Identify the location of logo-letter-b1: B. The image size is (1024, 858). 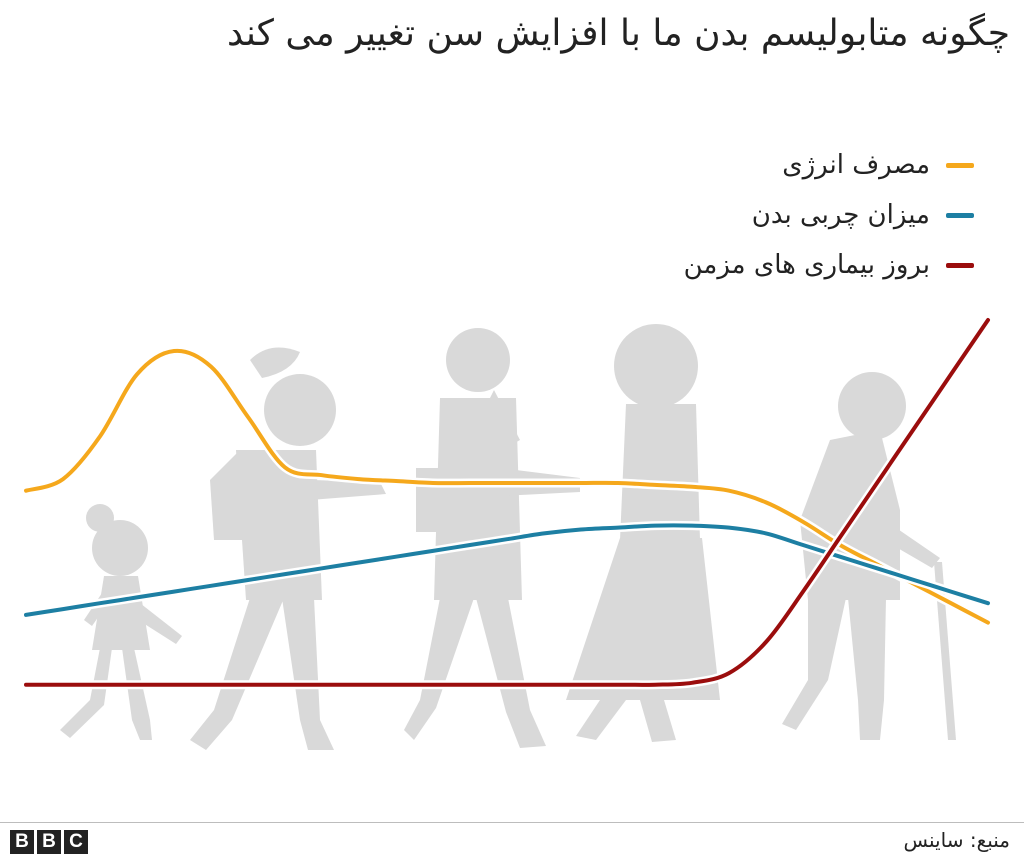
(22, 842).